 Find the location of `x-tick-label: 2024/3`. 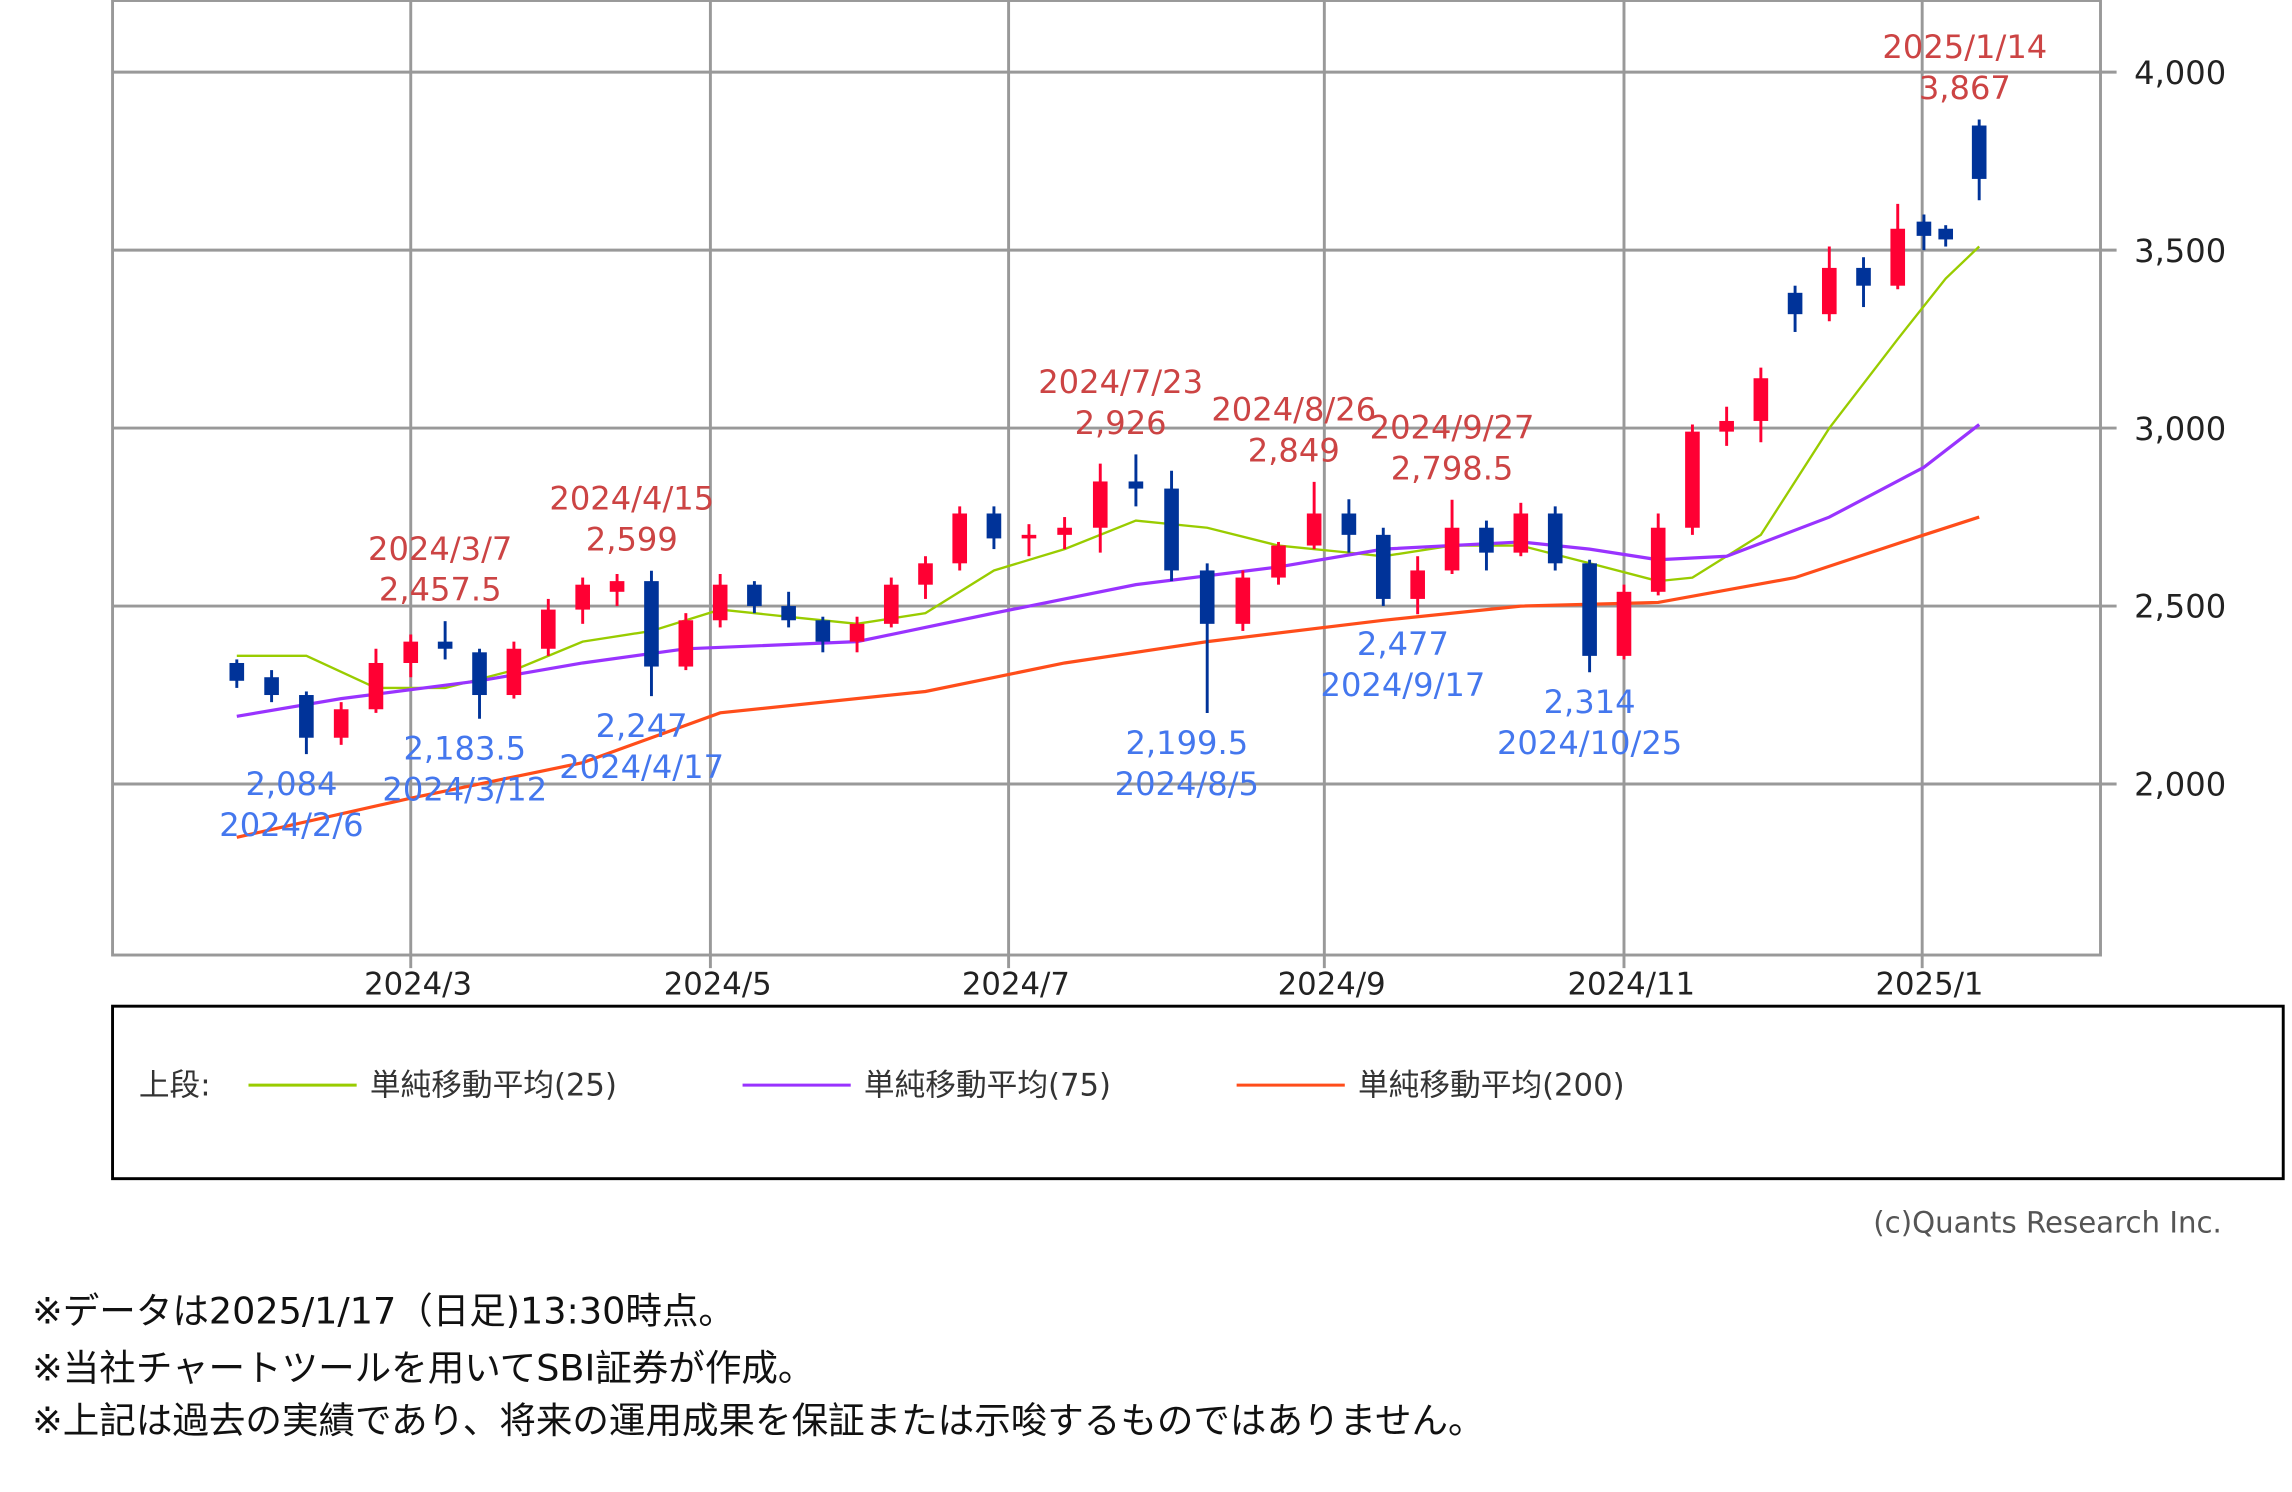

x-tick-label: 2024/3 is located at coordinates (418, 984).